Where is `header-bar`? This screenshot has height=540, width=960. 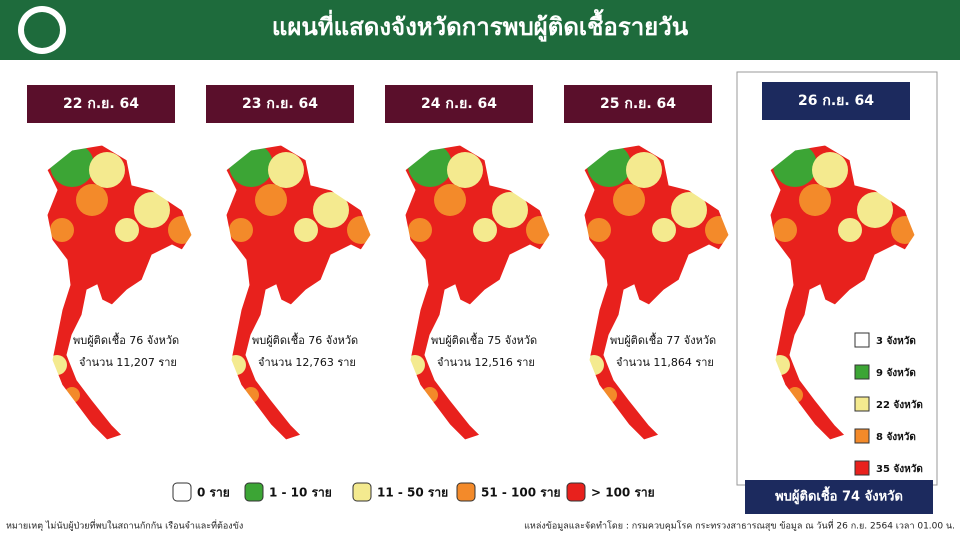
header-bar is located at coordinates (480, 30).